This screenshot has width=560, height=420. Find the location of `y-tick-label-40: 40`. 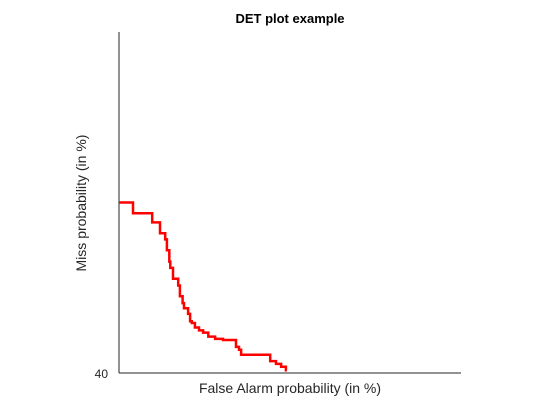

y-tick-label-40: 40 is located at coordinates (102, 374).